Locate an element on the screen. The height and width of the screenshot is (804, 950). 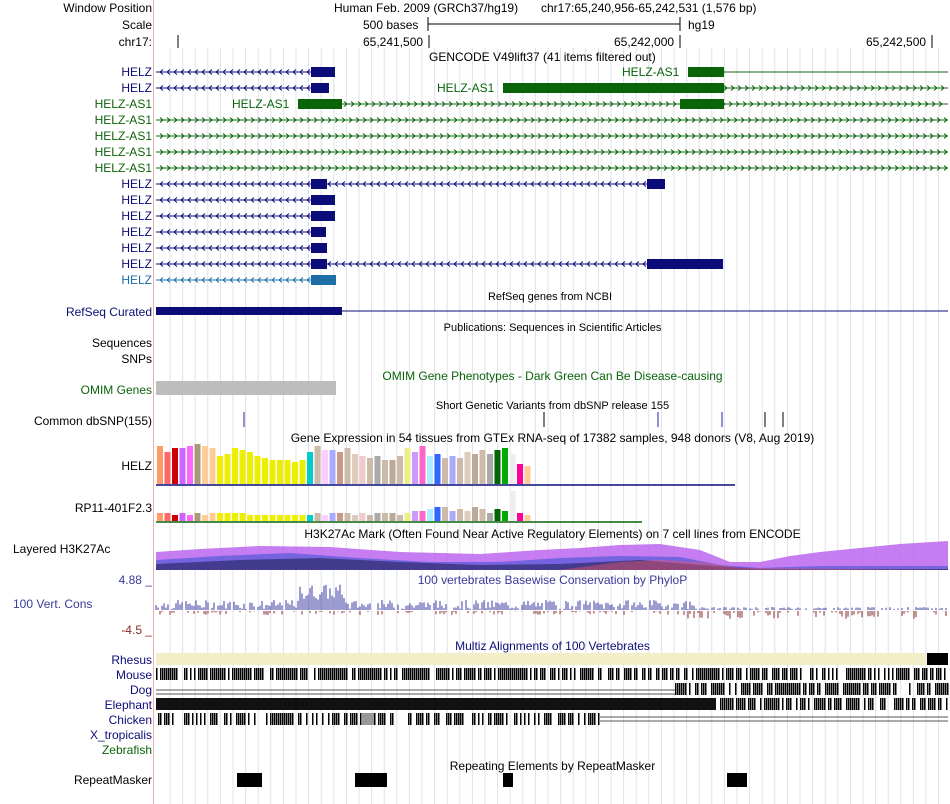
label-separator is located at coordinates (153, 402).